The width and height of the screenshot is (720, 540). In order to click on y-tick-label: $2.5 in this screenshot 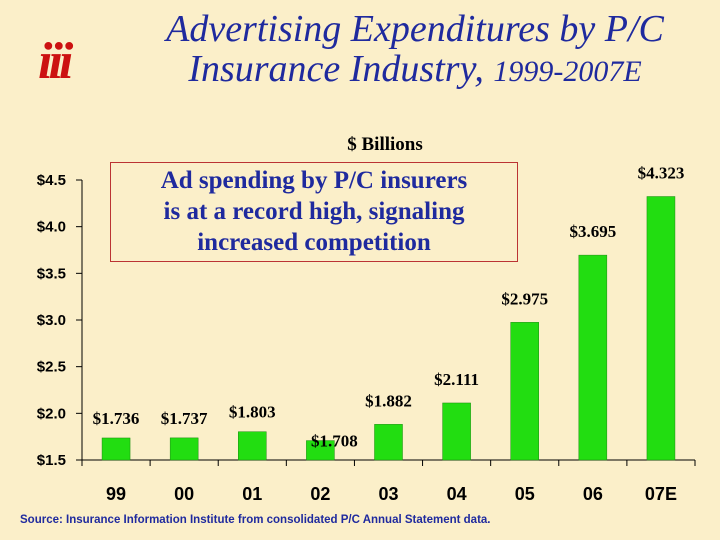, I will do `click(51, 367)`.